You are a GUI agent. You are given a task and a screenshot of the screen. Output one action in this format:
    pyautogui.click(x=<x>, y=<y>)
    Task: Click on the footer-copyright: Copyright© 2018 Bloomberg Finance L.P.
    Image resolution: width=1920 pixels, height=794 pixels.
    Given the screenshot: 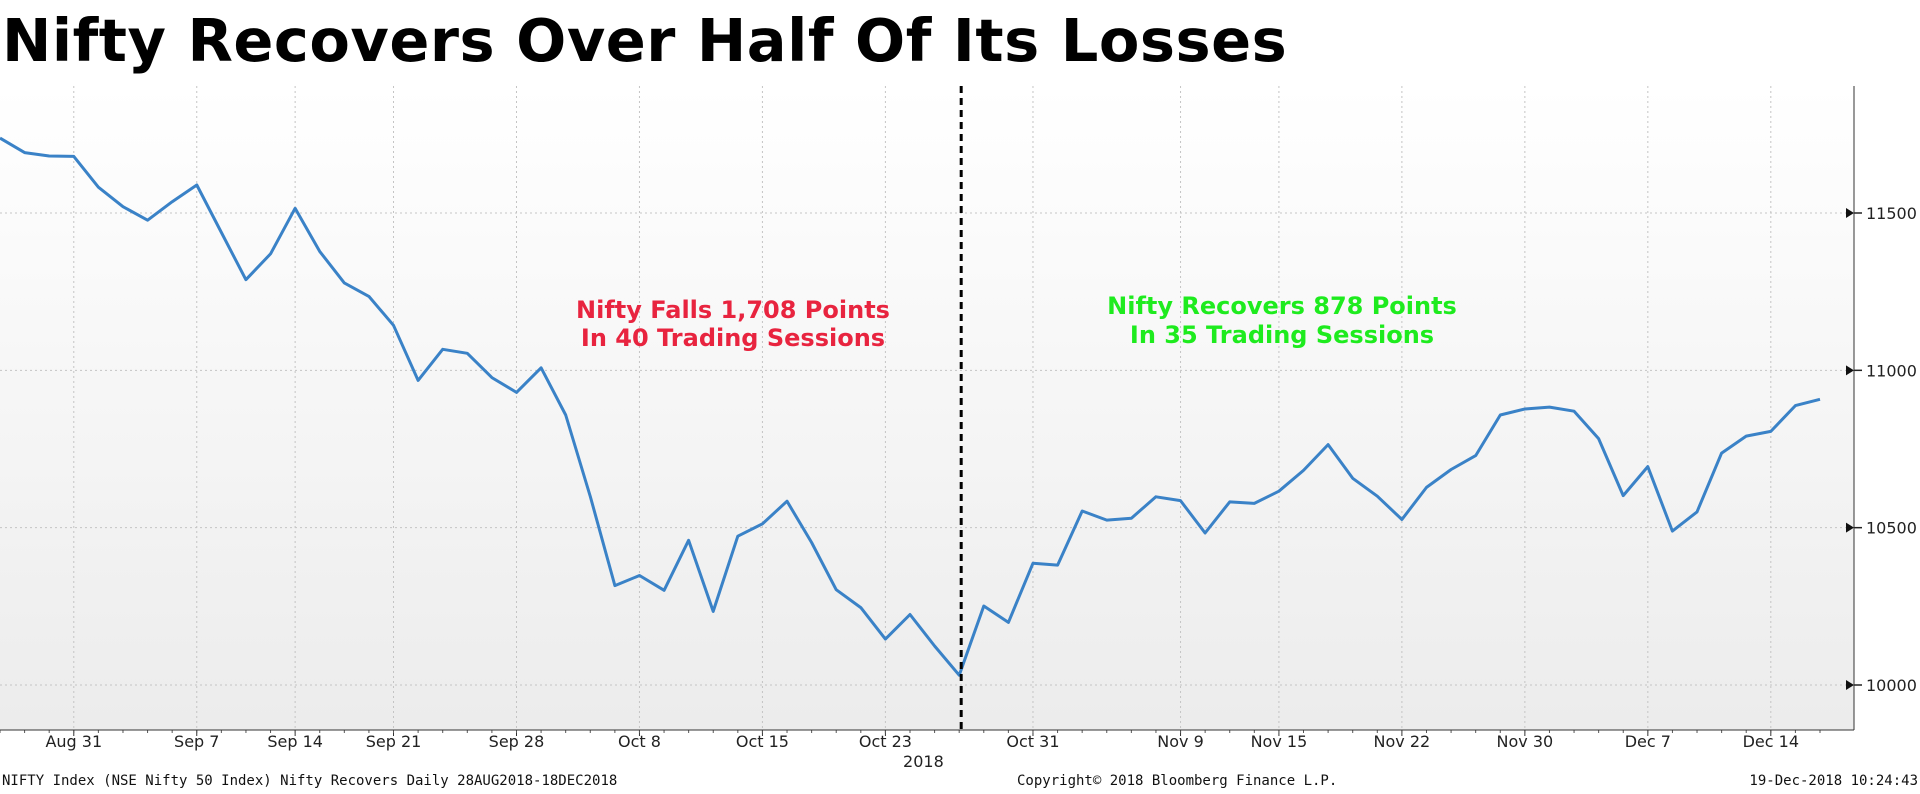 What is the action you would take?
    pyautogui.click(x=1177, y=781)
    